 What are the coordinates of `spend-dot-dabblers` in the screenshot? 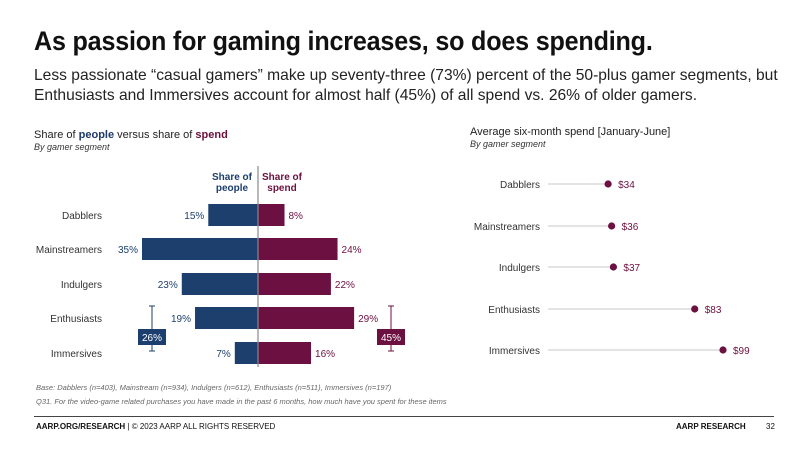 It's located at (608, 184).